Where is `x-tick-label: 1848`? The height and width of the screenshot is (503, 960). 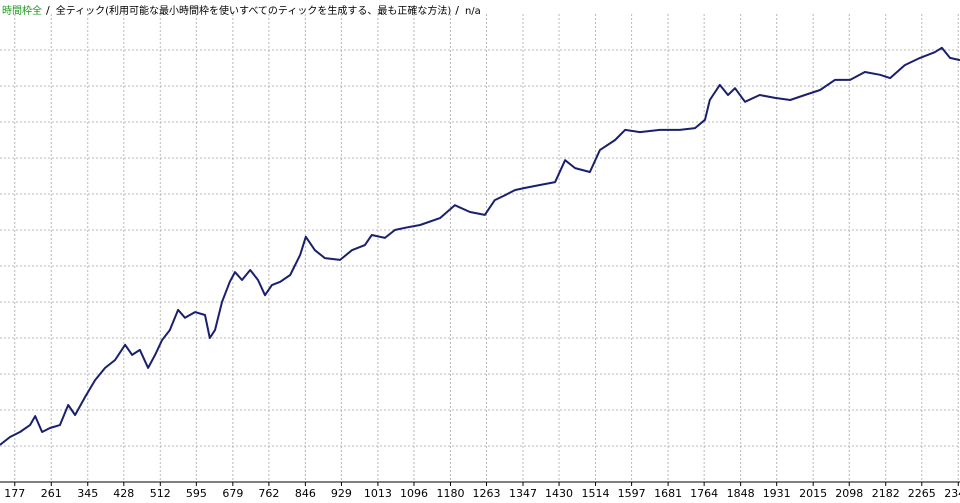
x-tick-label: 1848 is located at coordinates (741, 493).